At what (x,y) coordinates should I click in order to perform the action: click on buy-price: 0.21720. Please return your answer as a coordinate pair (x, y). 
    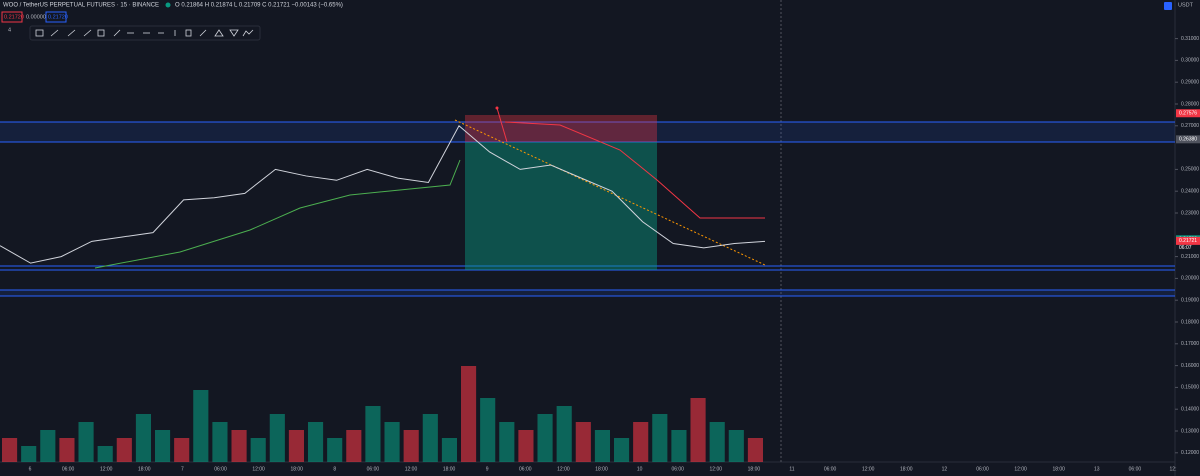
    Looking at the image, I should click on (58, 17).